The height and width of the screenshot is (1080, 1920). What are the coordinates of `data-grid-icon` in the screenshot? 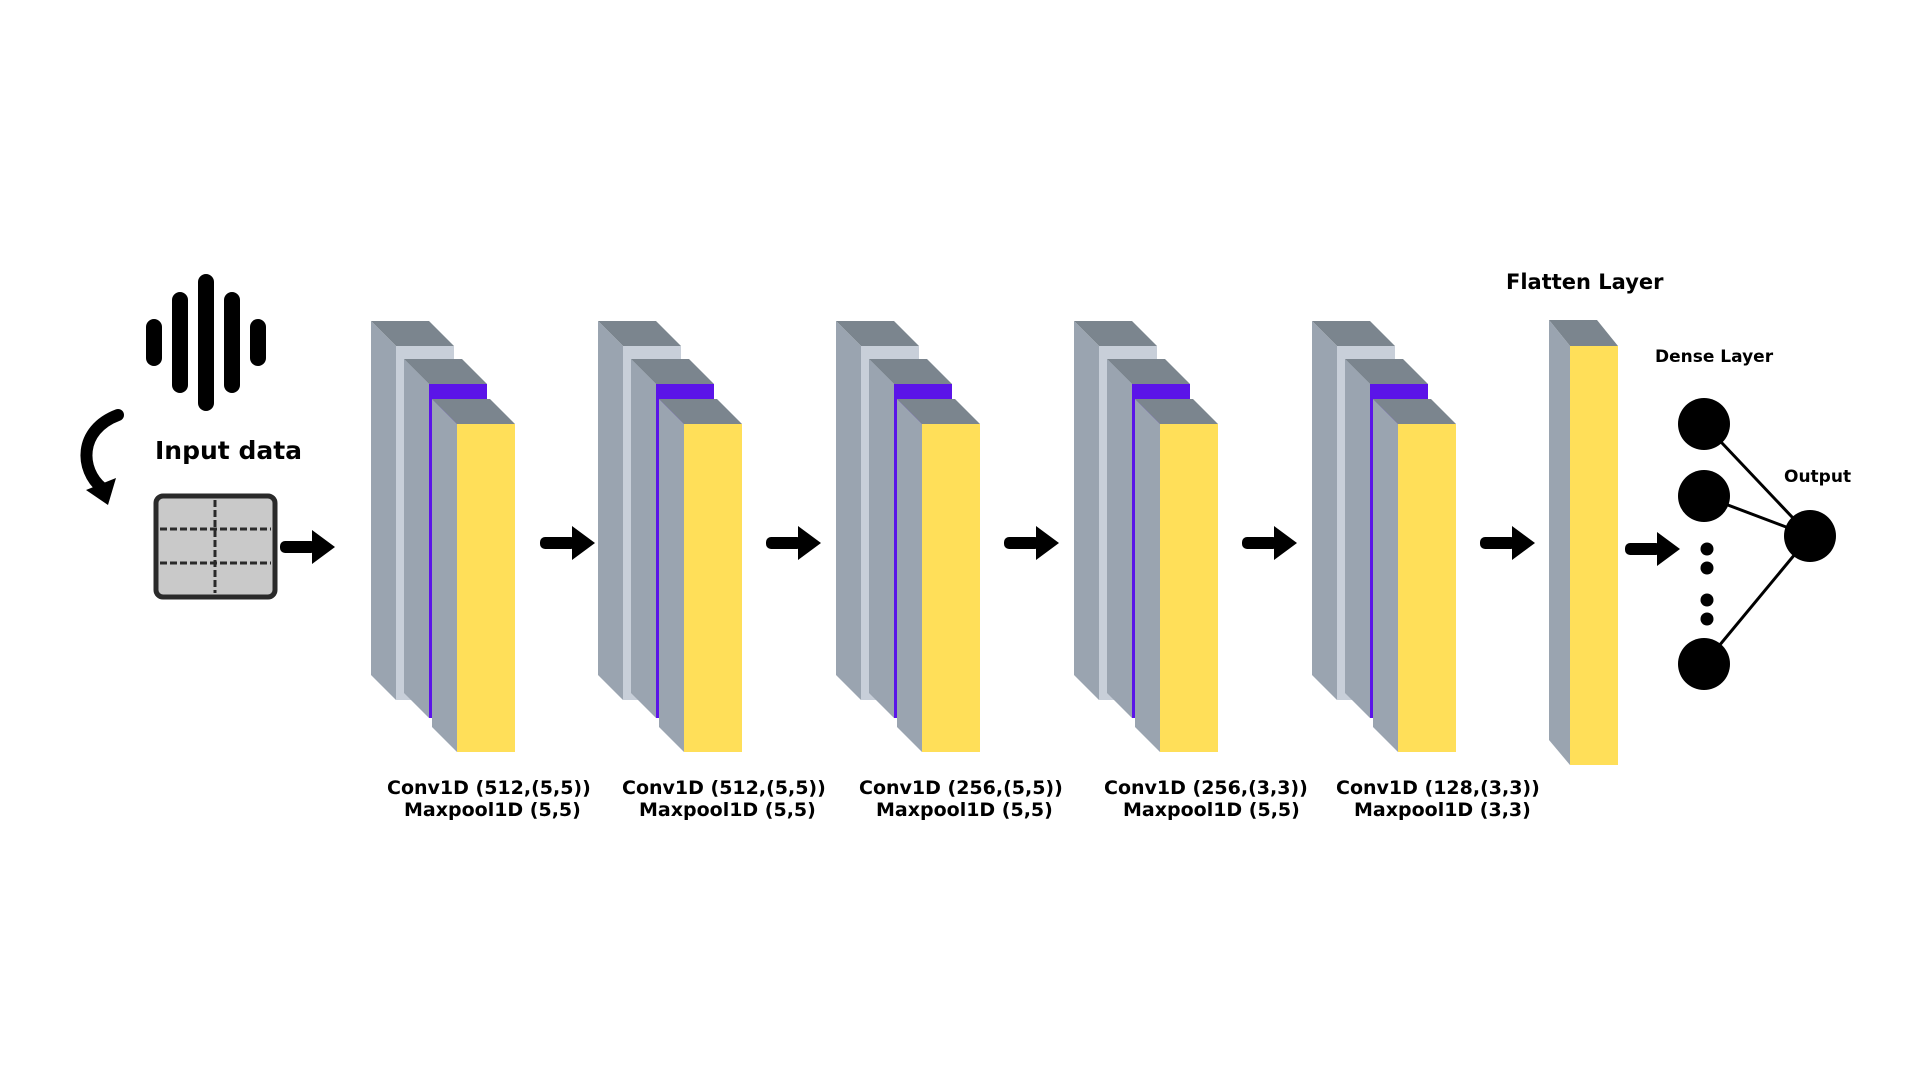 It's located at (215, 546).